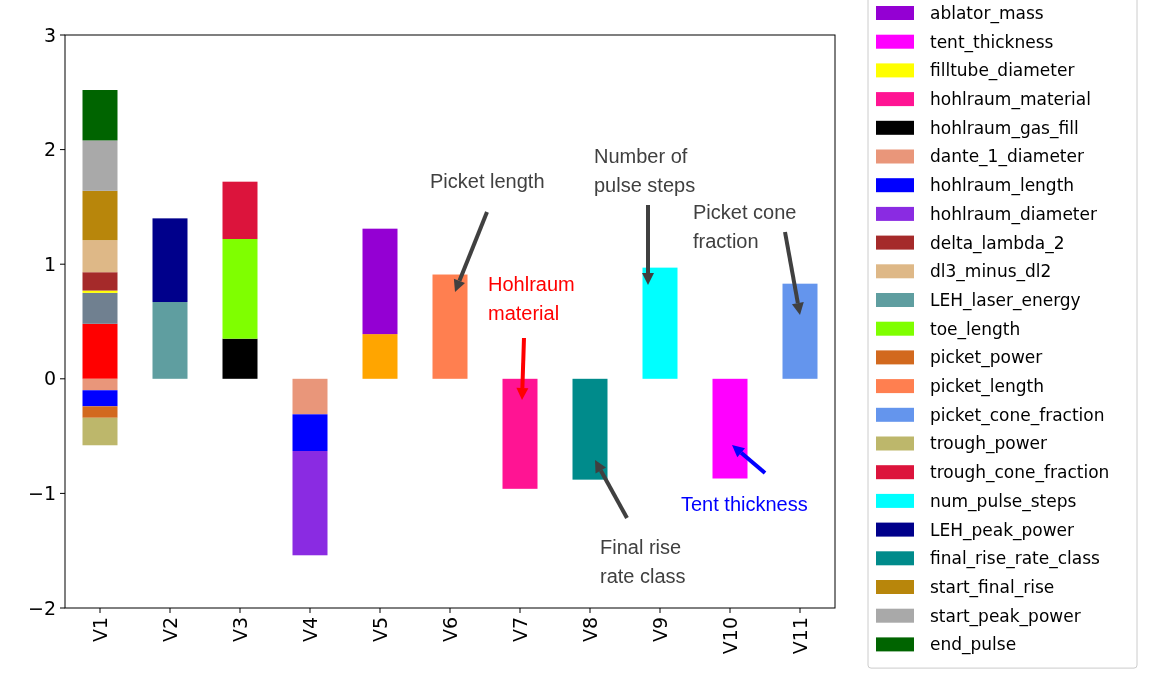 This screenshot has height=674, width=1151. What do you see at coordinates (99, 630) in the screenshot?
I see `x-tick-label: V1` at bounding box center [99, 630].